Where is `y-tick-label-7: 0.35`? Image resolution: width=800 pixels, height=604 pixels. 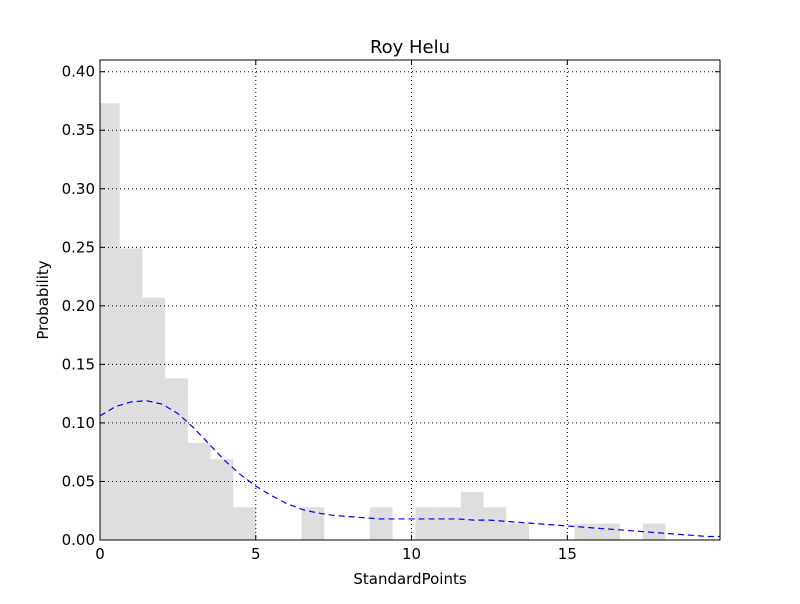 y-tick-label-7: 0.35 is located at coordinates (78, 130).